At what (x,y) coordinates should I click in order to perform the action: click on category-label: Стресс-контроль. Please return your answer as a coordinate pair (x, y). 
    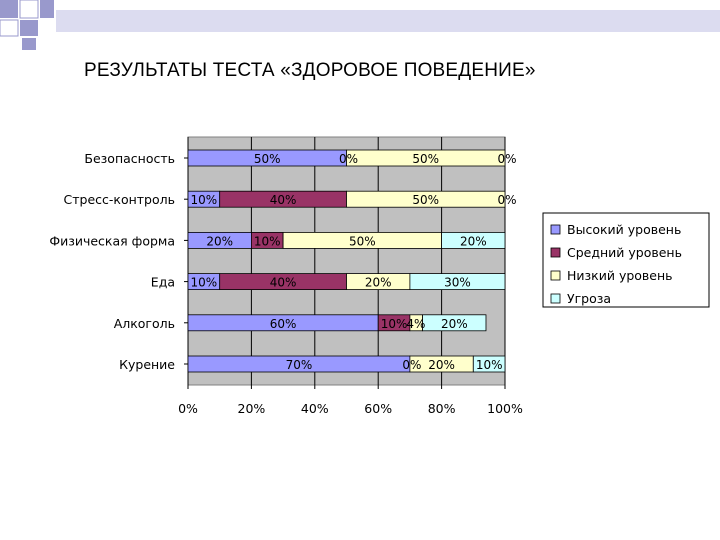
    Looking at the image, I should click on (119, 199).